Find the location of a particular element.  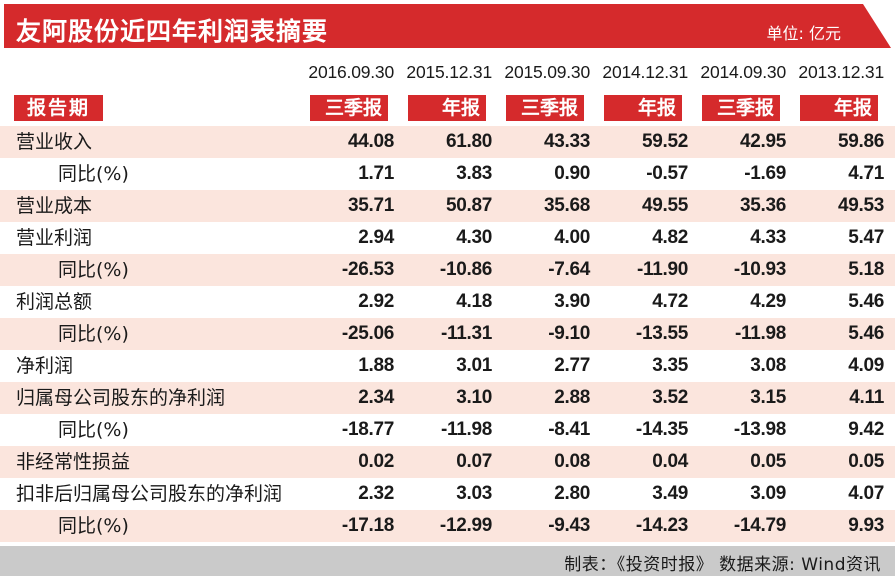

table-cell: 3.90 is located at coordinates (572, 301).